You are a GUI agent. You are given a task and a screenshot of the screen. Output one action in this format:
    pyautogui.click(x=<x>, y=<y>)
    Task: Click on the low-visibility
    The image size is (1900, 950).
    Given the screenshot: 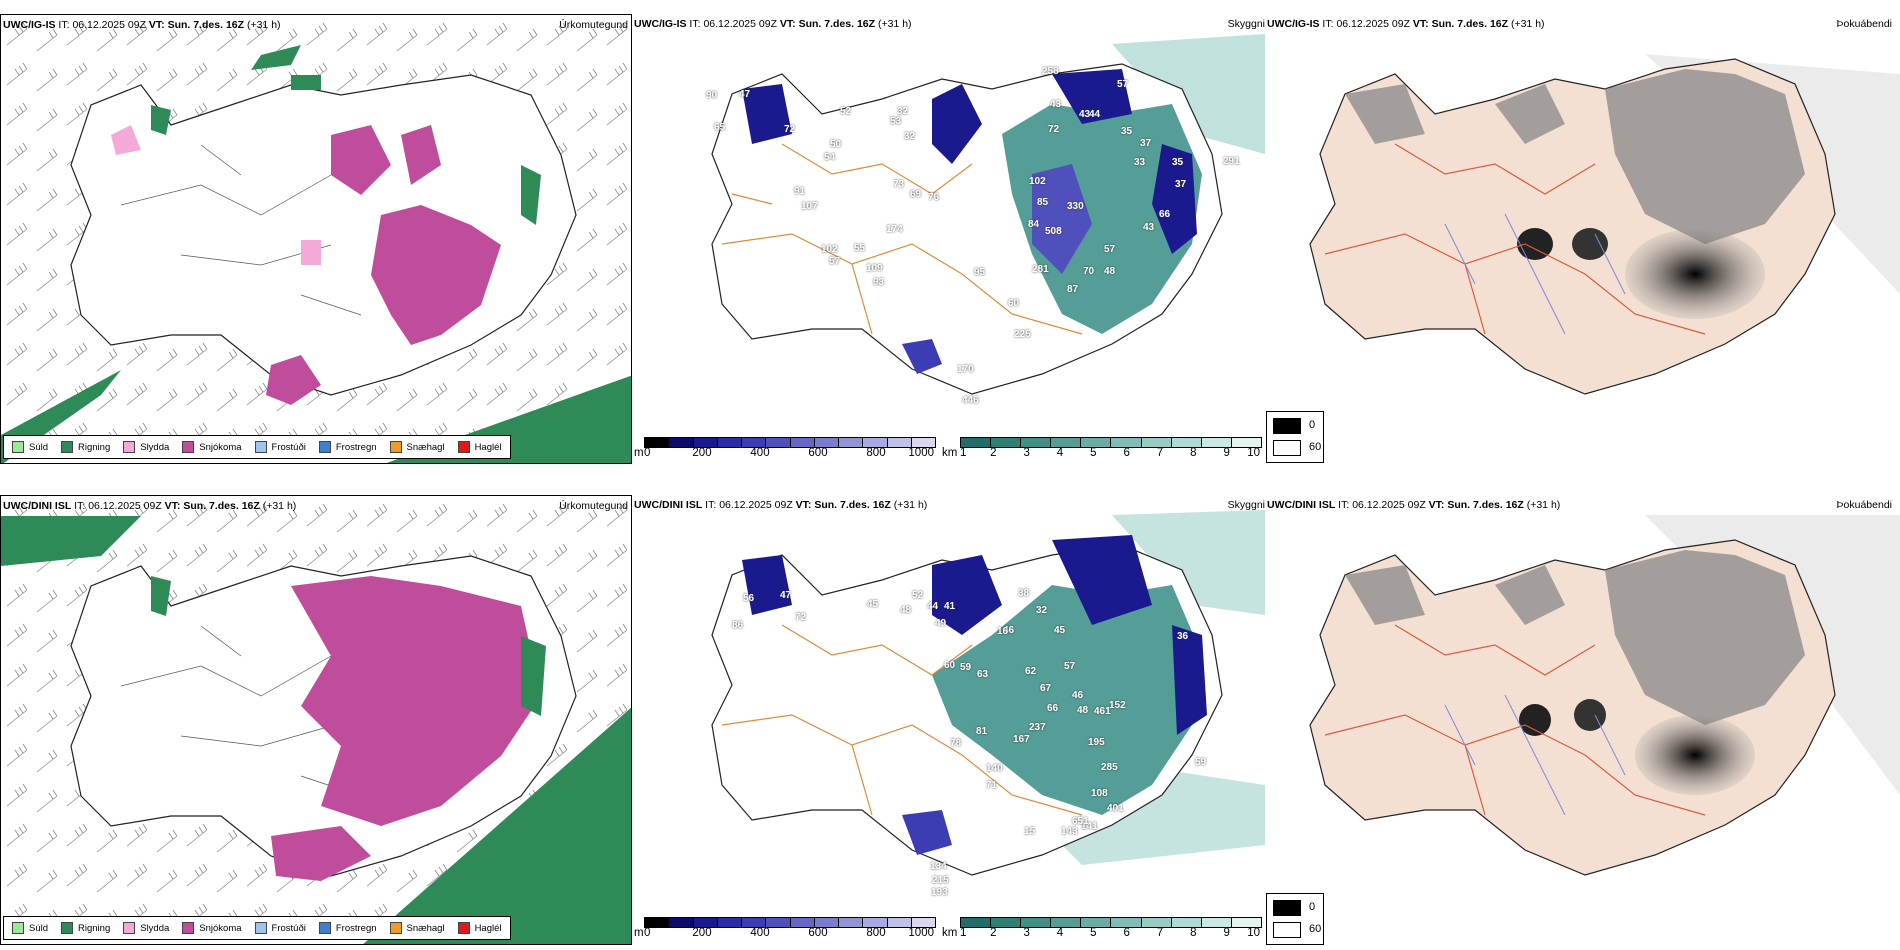 What is the action you would take?
    pyautogui.click(x=1102, y=219)
    